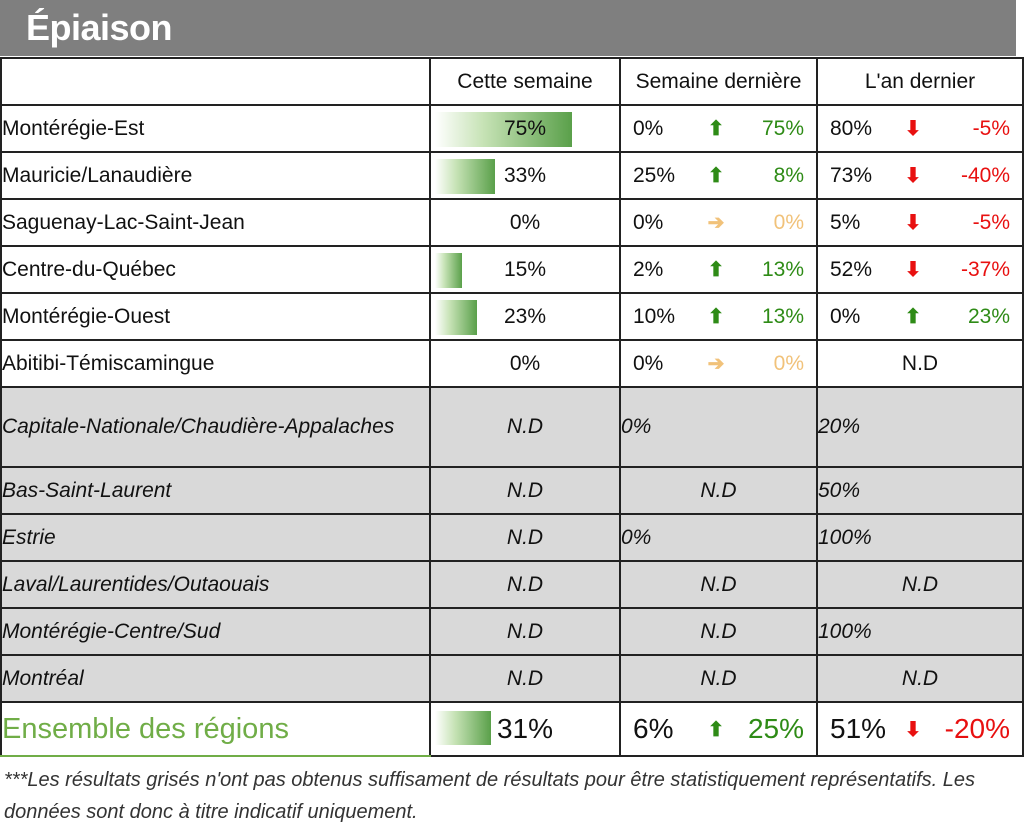  I want to click on page-title: Épiaison, so click(508, 28).